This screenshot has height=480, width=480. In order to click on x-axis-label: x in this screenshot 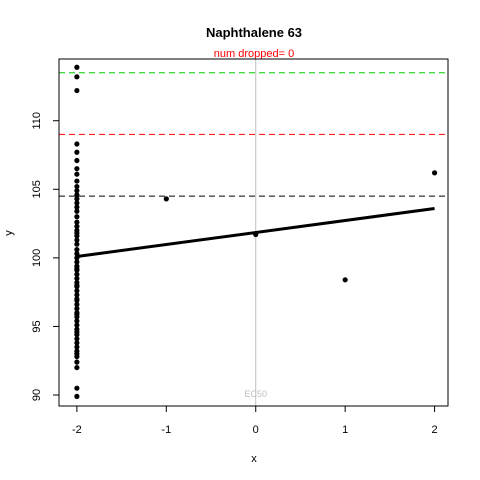, I will do `click(254, 459)`.